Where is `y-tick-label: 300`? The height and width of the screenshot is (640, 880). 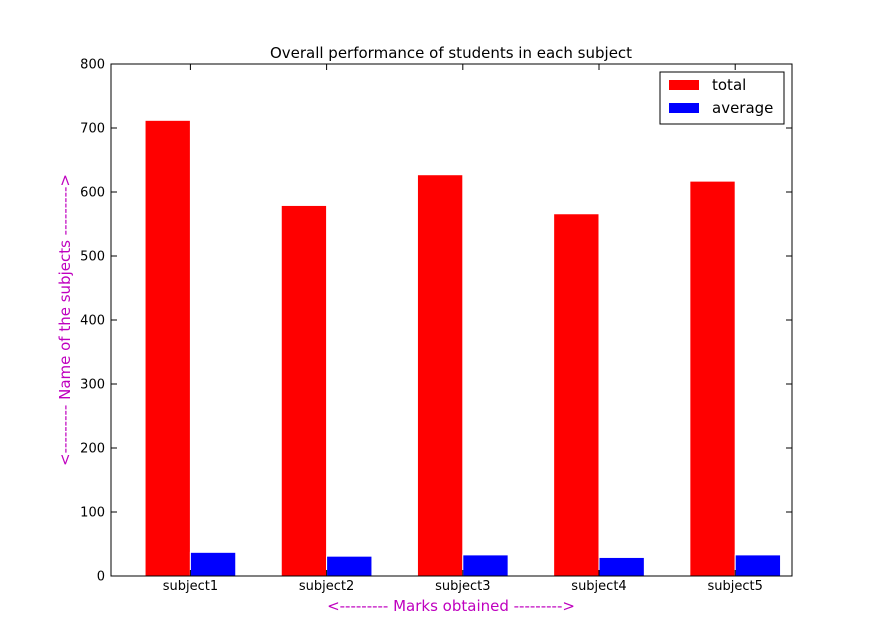 y-tick-label: 300 is located at coordinates (92, 385).